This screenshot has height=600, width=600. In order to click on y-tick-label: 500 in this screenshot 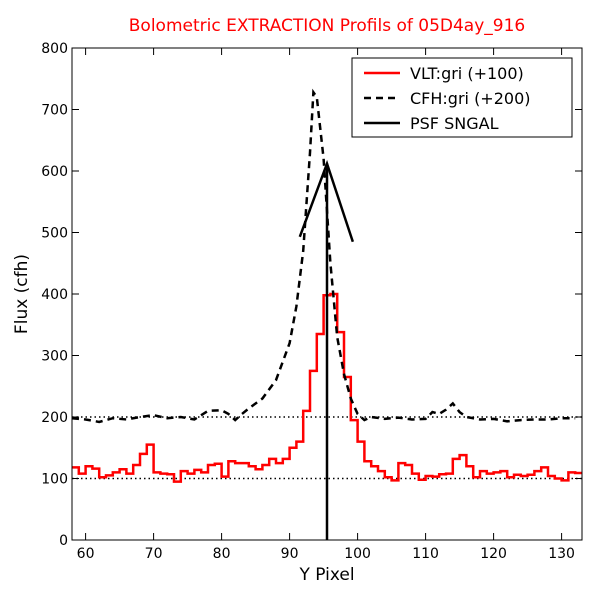, I will do `click(54, 234)`.